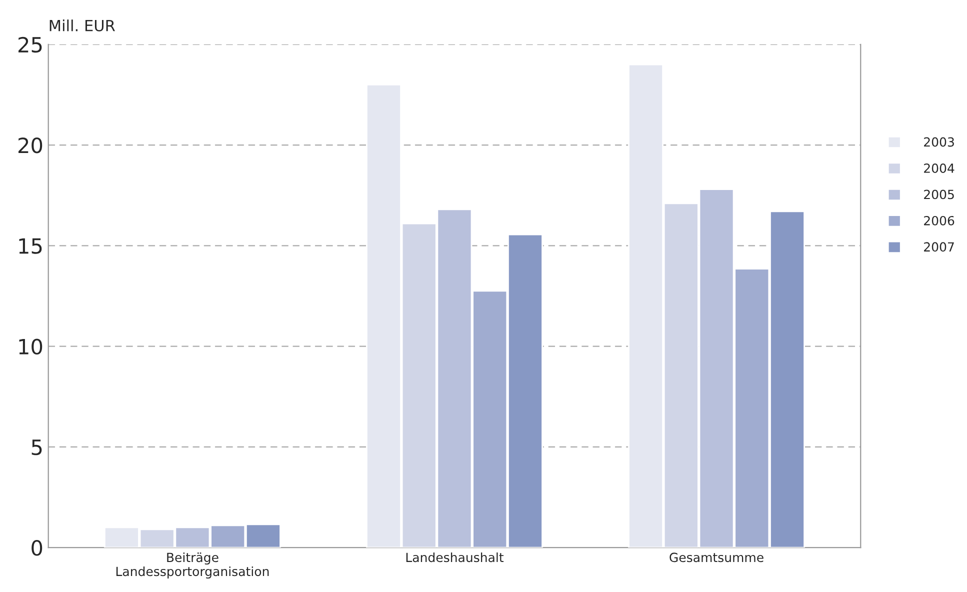 Image resolution: width=967 pixels, height=592 pixels. I want to click on y-tick-label: 20, so click(30, 145).